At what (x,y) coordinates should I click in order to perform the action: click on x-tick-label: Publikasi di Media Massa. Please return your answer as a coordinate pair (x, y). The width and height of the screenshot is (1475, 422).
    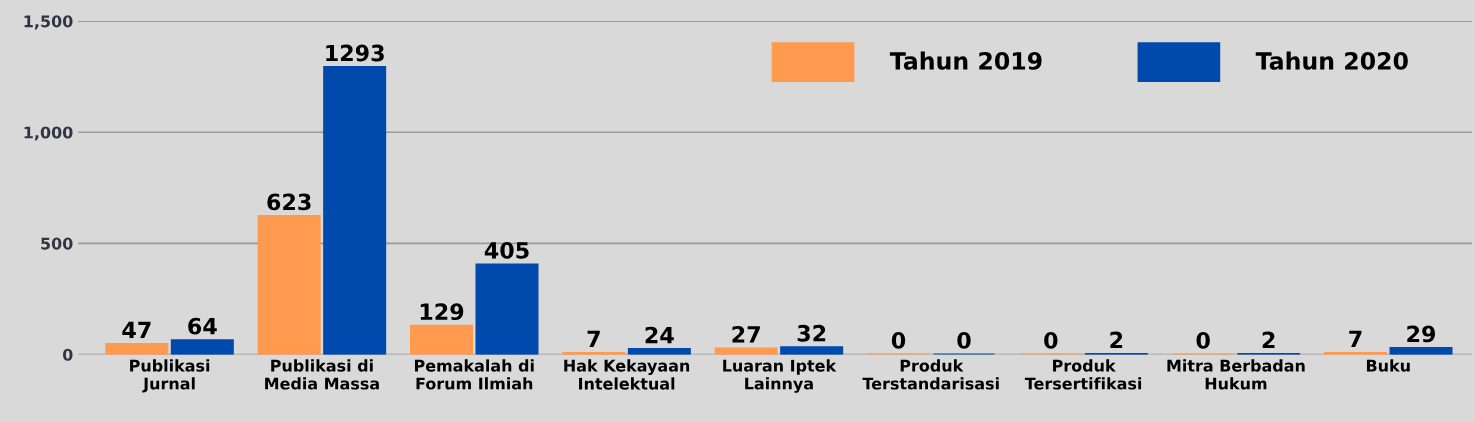
    Looking at the image, I should click on (322, 374).